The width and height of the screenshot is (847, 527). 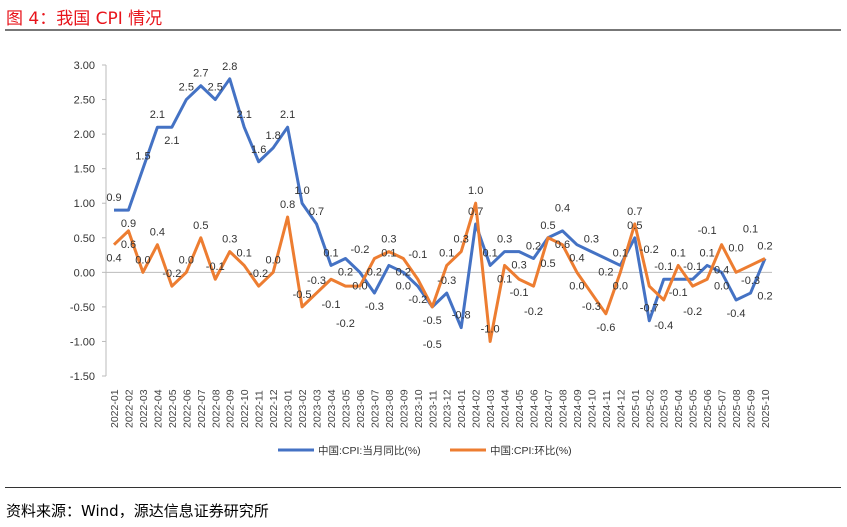 What do you see at coordinates (289, 408) in the screenshot?
I see `x-tick-label: 2023-01` at bounding box center [289, 408].